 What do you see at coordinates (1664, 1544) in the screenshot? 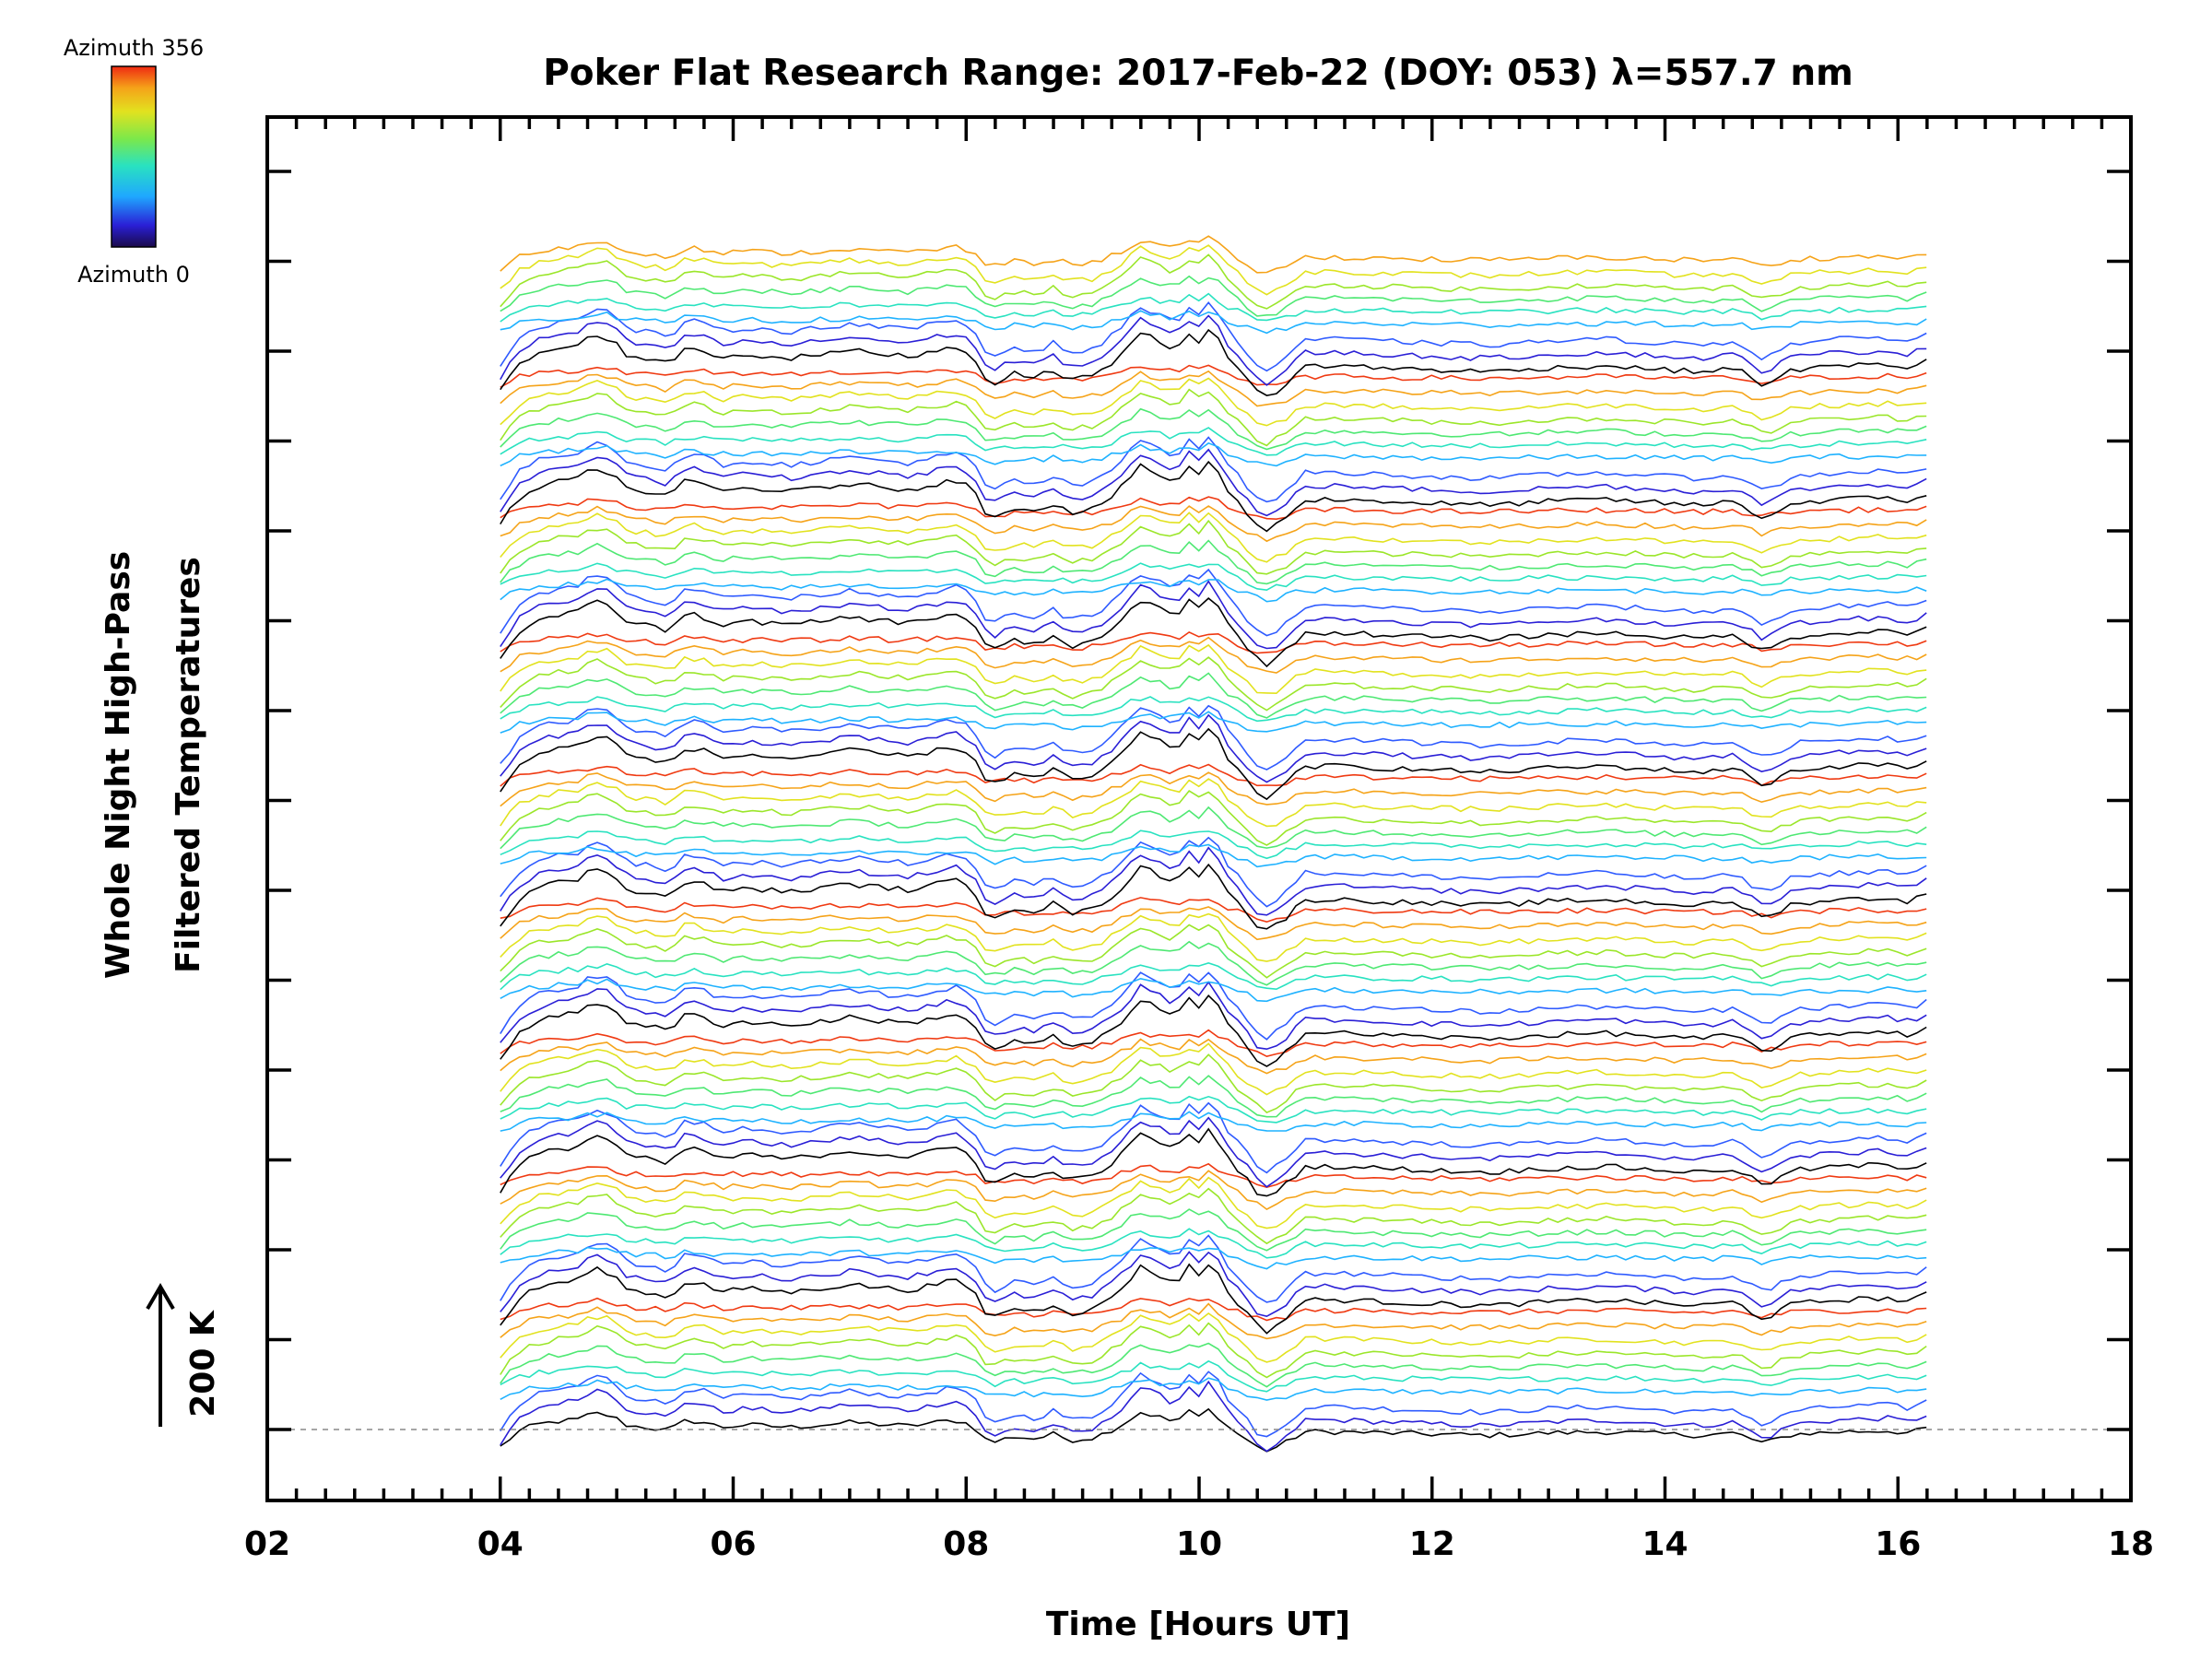
I see `x-tick-label: 14` at bounding box center [1664, 1544].